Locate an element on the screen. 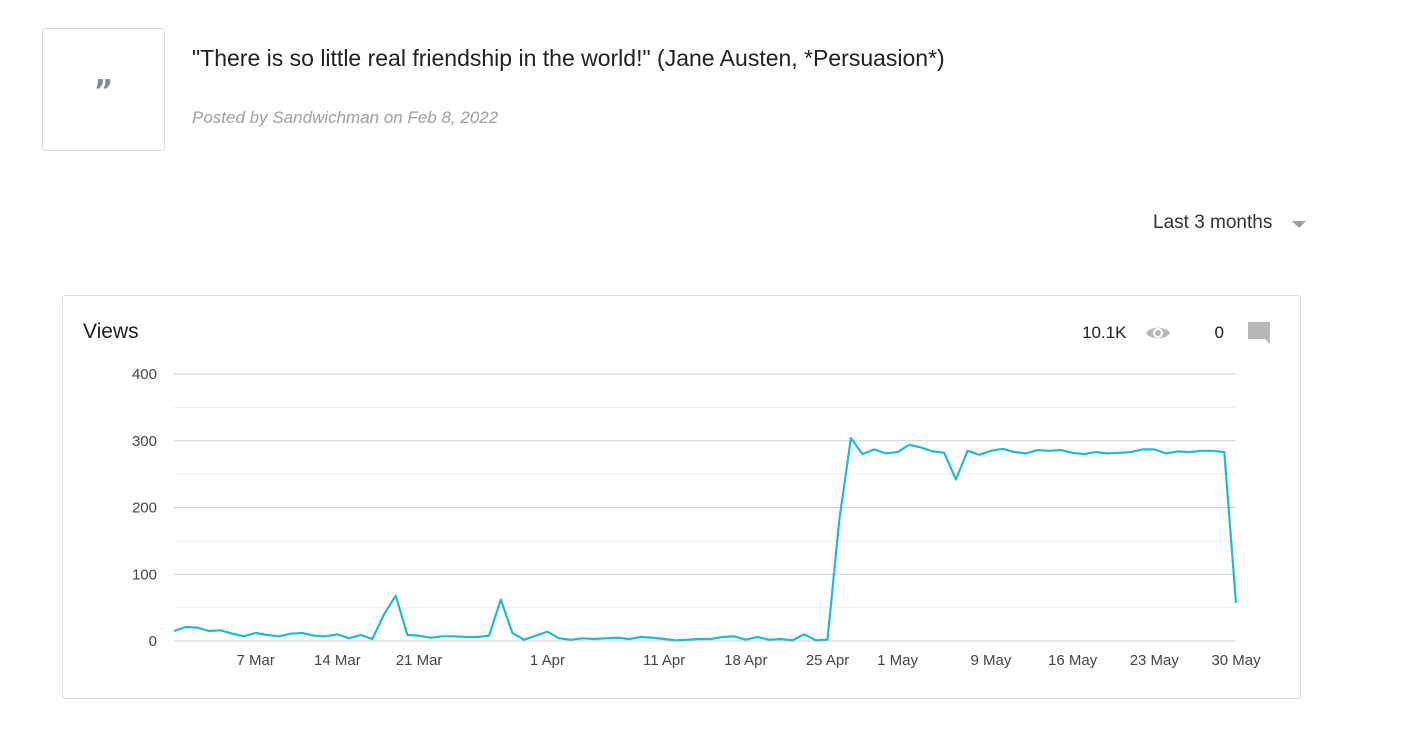  date-range-label: Last 3 months is located at coordinates (1213, 222).